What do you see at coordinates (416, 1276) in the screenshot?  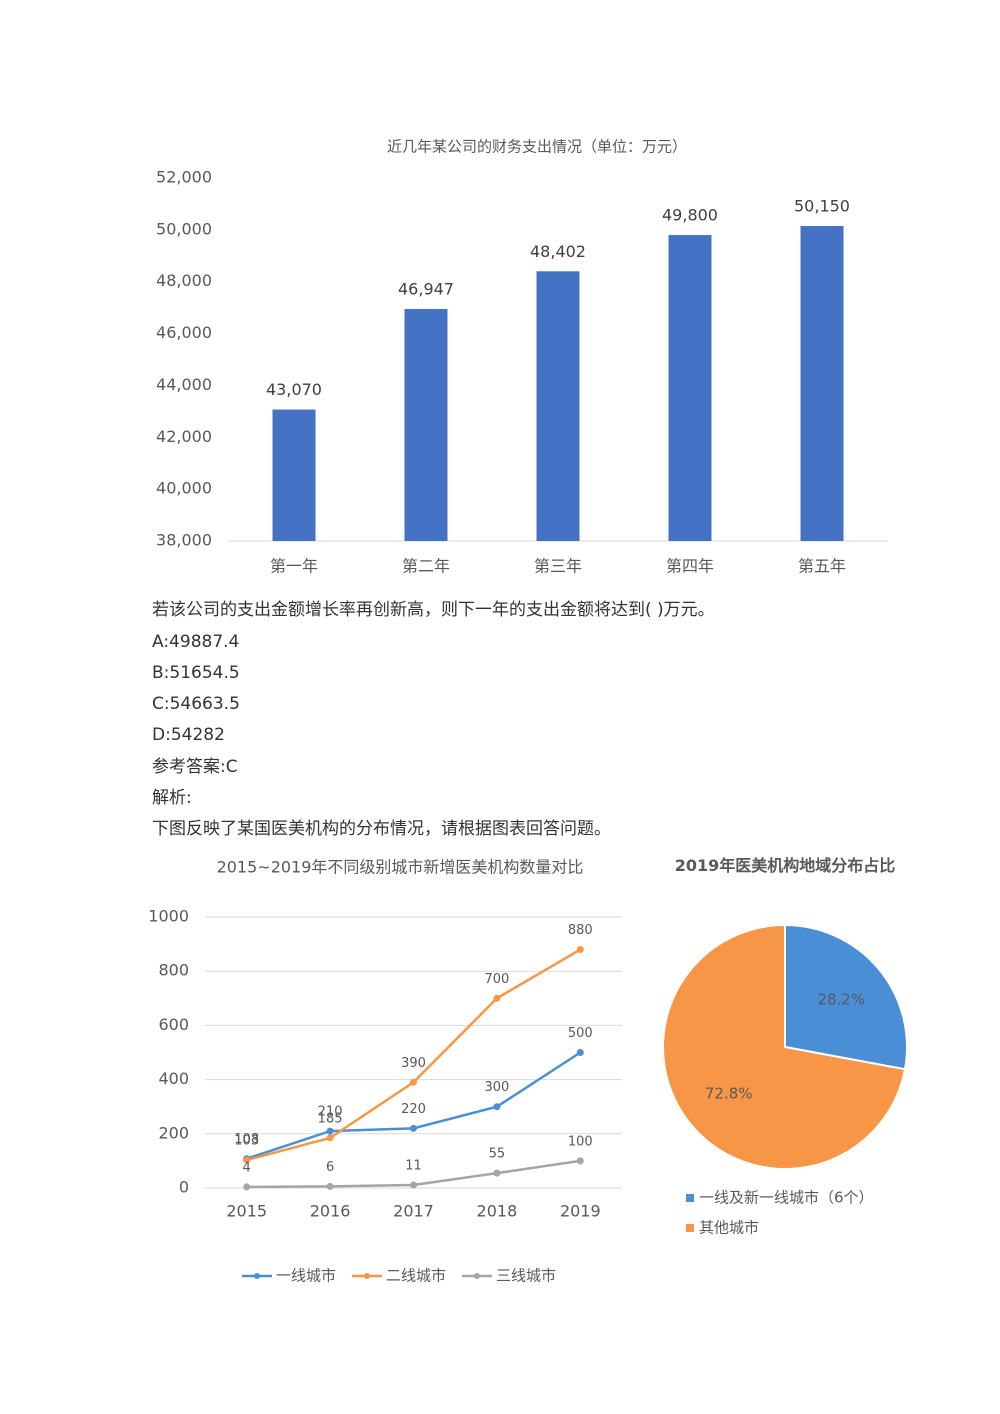 I see `legend-label: 二线城市` at bounding box center [416, 1276].